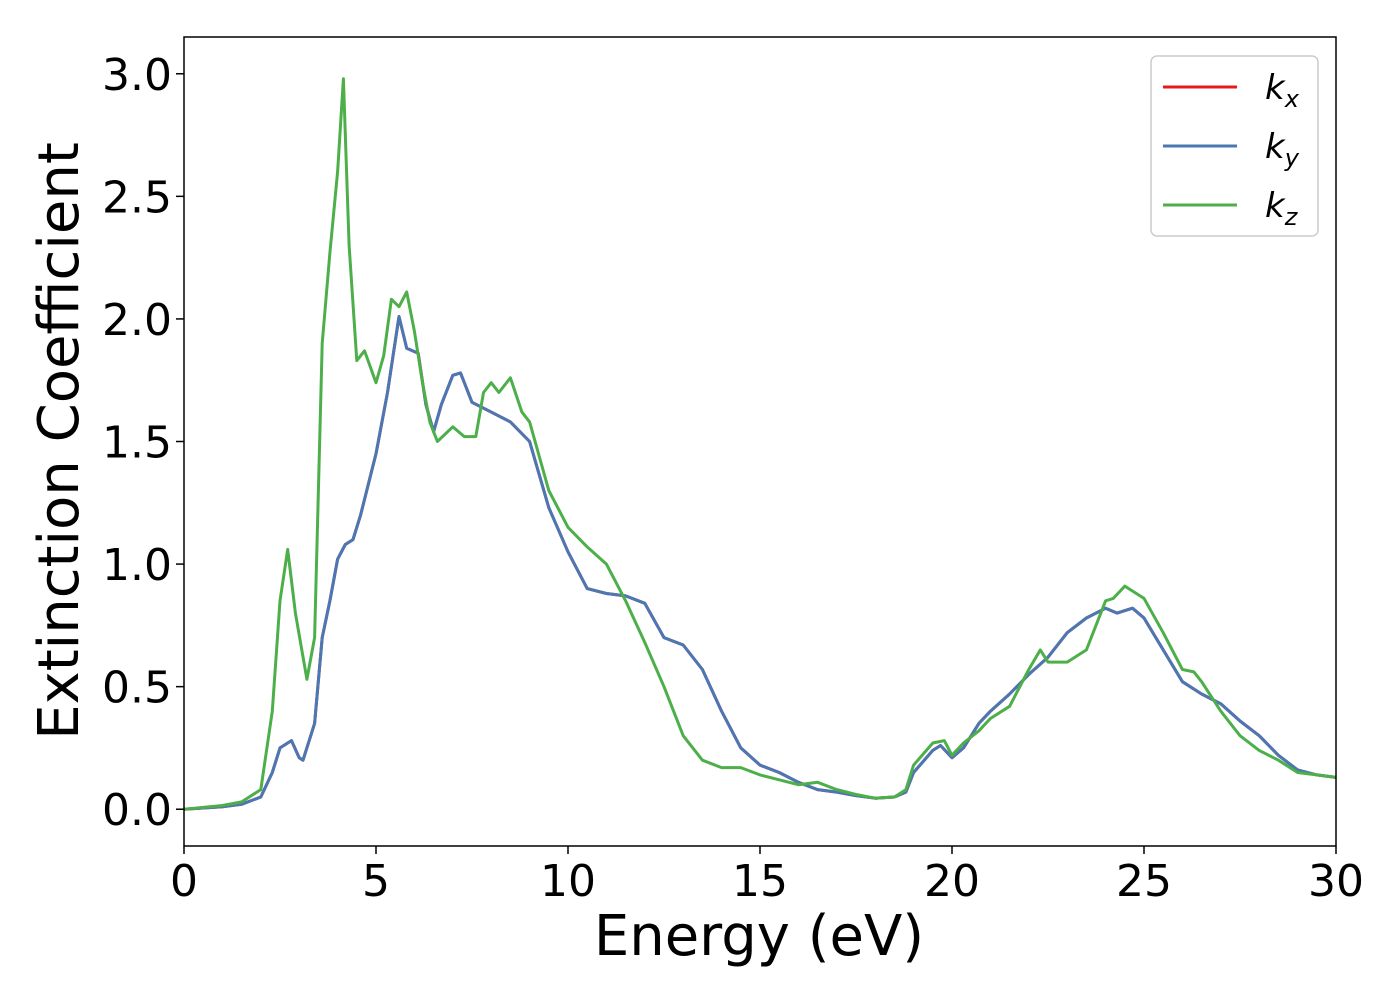 The height and width of the screenshot is (1000, 1400). Describe the element at coordinates (59, 441) in the screenshot. I see `y-axis-title: Extinction Coefficient` at that location.